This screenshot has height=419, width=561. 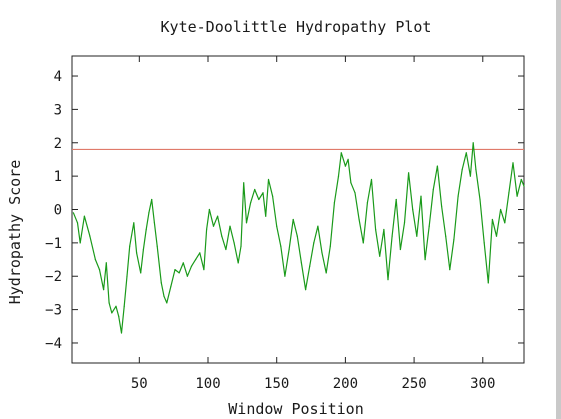 I want to click on x-tick-label: 300, so click(x=482, y=384).